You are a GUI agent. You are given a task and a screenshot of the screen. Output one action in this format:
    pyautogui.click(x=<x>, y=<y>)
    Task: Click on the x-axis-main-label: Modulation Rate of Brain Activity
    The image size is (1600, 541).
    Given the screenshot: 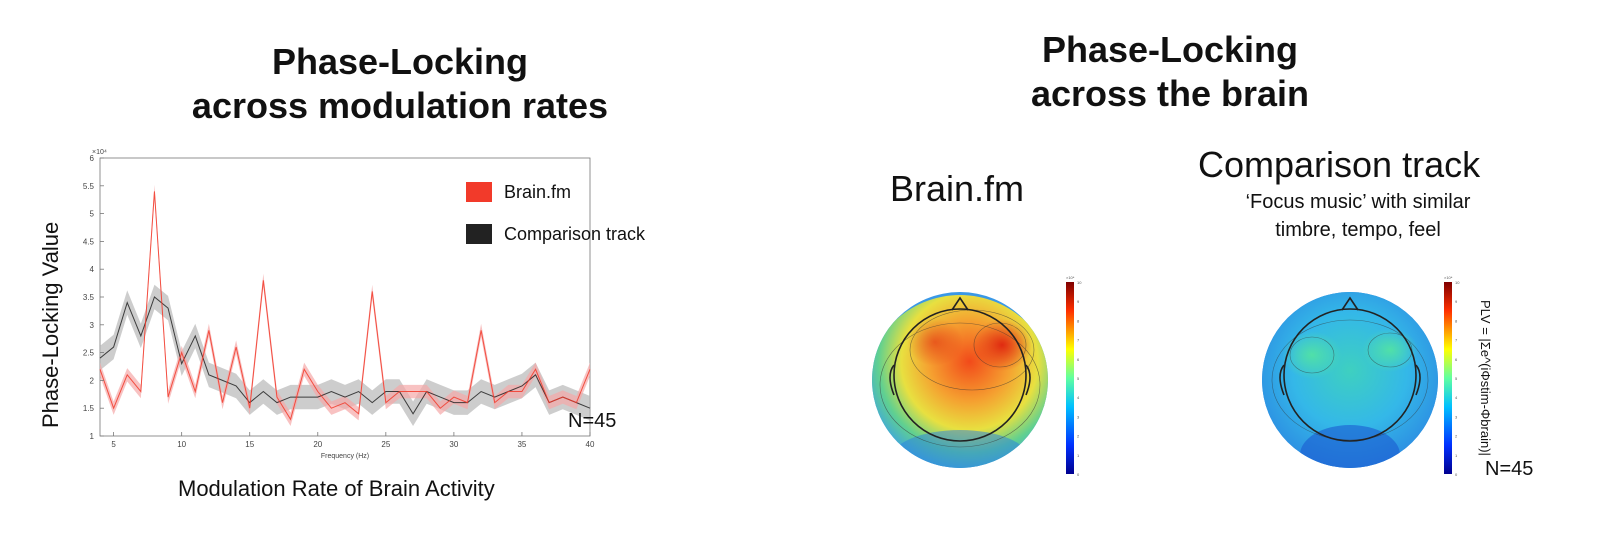 What is the action you would take?
    pyautogui.click(x=336, y=488)
    